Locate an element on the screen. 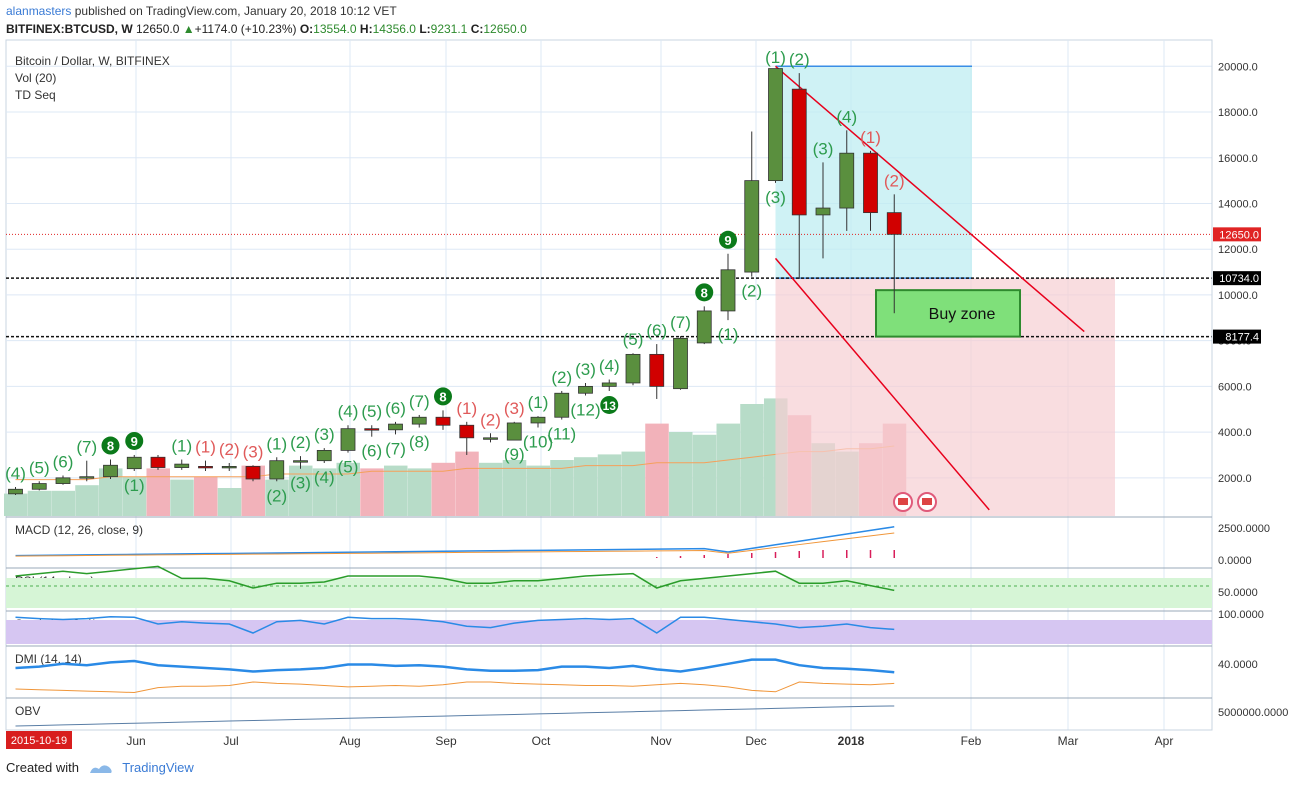 The height and width of the screenshot is (785, 1300). x-tick-label: Feb is located at coordinates (971, 741).